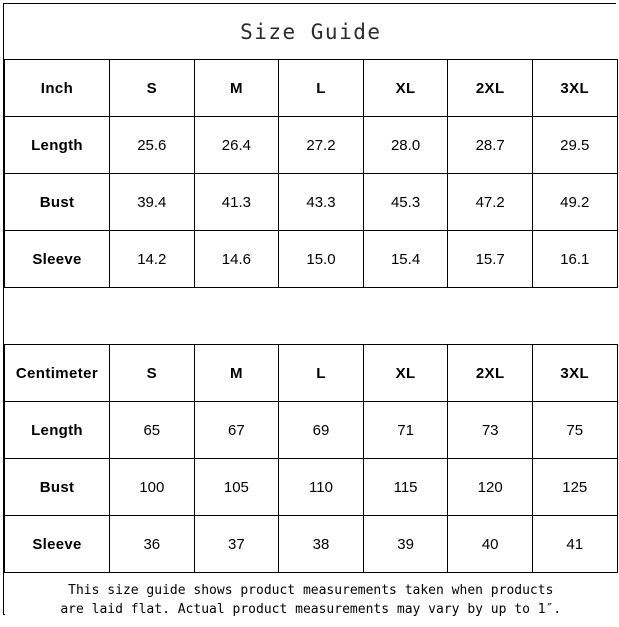 This screenshot has width=619, height=627. What do you see at coordinates (574, 430) in the screenshot?
I see `cm-length-3xl: 75` at bounding box center [574, 430].